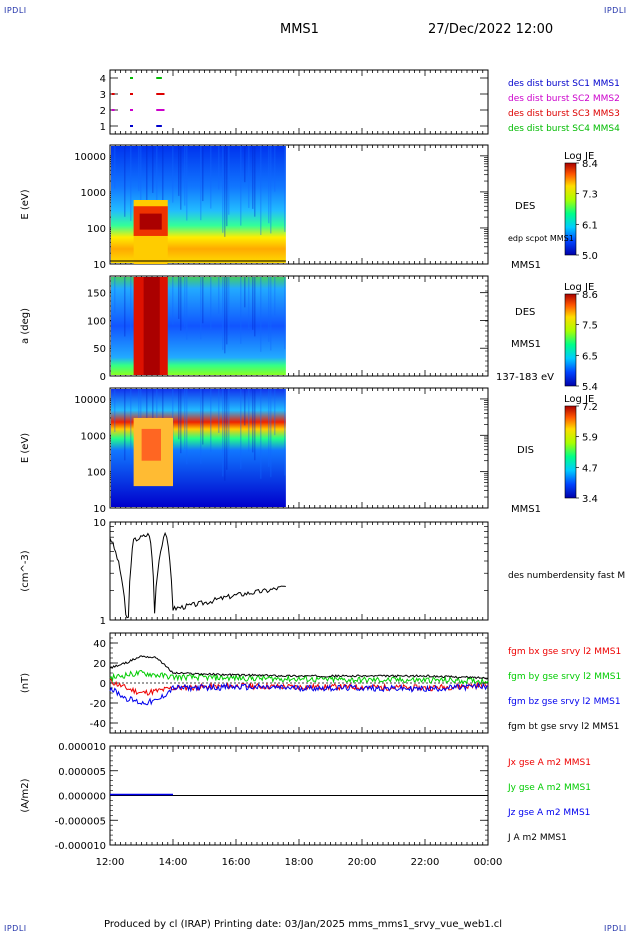  What do you see at coordinates (98, 724) in the screenshot?
I see `y-tick-label: -40` at bounding box center [98, 724].